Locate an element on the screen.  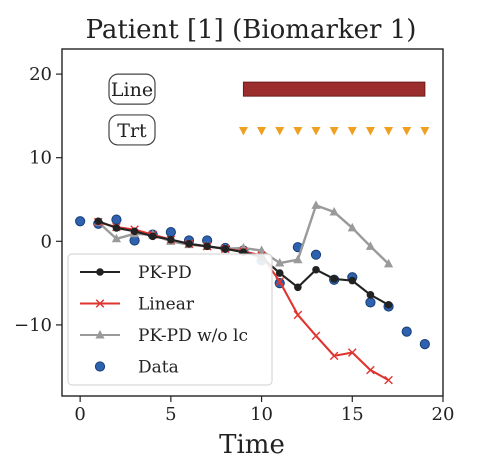
trt-label: Trt is located at coordinates (132, 131).